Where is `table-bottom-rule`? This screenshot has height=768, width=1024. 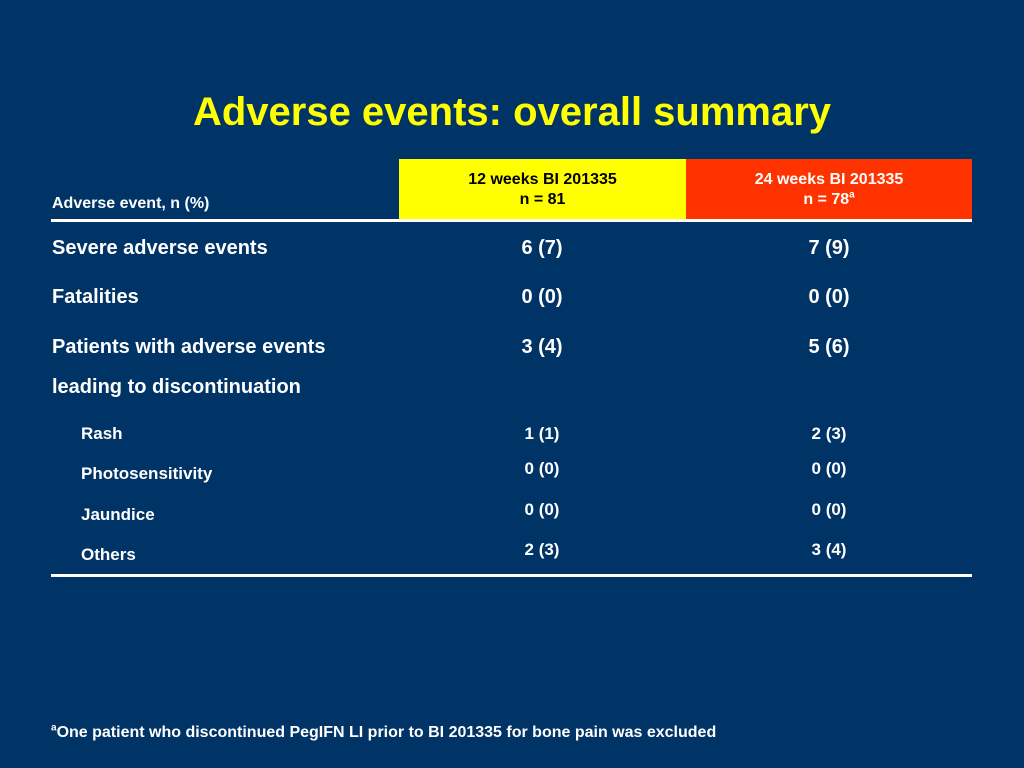
table-bottom-rule is located at coordinates (511, 575).